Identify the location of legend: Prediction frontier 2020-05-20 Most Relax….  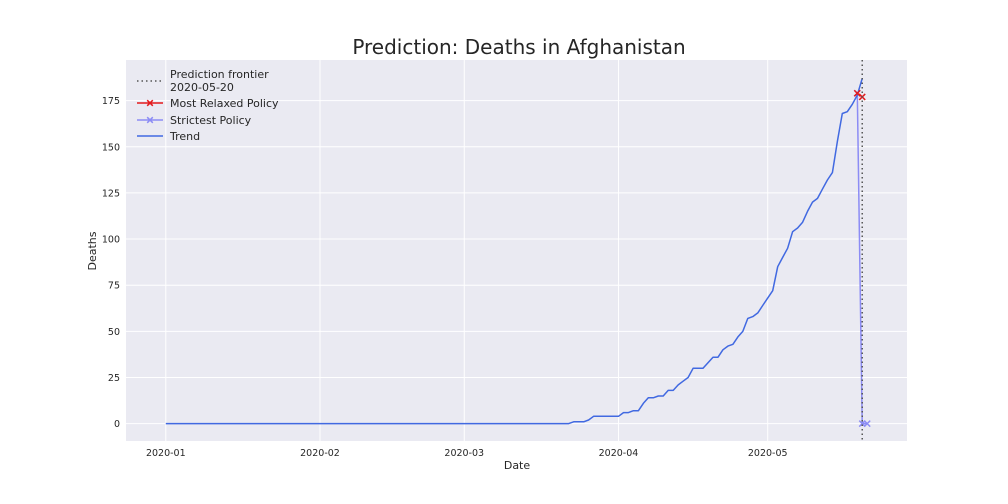
(208, 105).